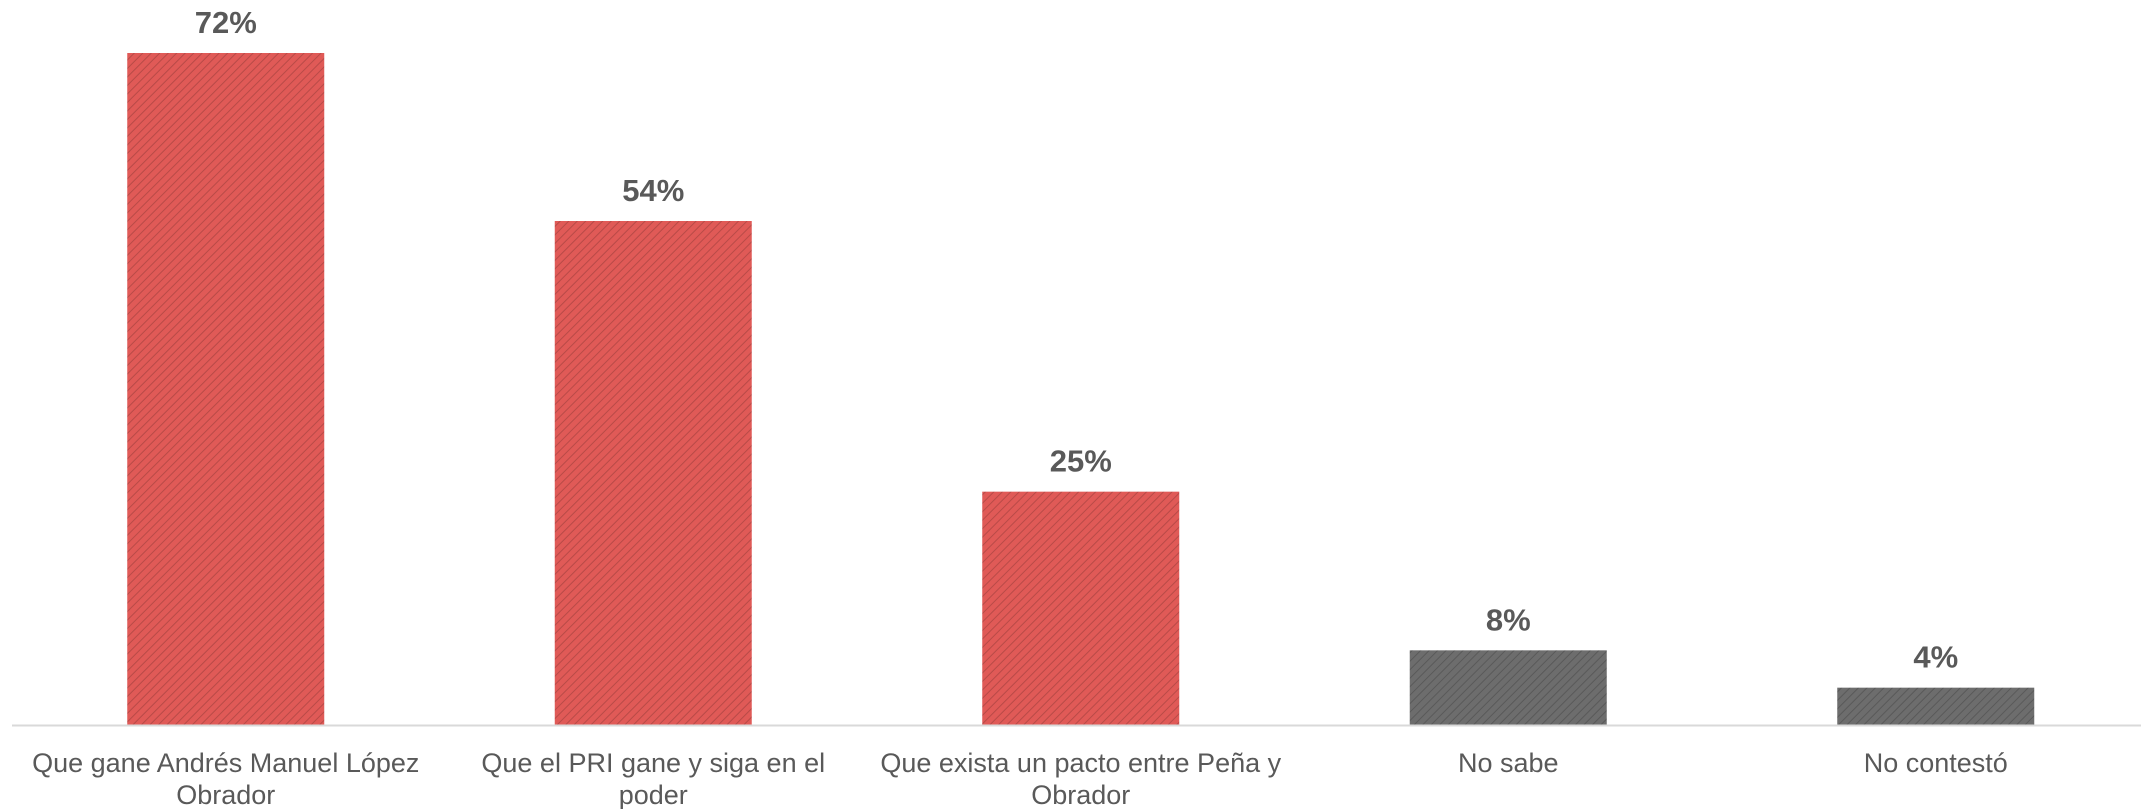 The width and height of the screenshot is (2141, 809). Describe the element at coordinates (1935, 657) in the screenshot. I see `data-label-5: 4%` at that location.